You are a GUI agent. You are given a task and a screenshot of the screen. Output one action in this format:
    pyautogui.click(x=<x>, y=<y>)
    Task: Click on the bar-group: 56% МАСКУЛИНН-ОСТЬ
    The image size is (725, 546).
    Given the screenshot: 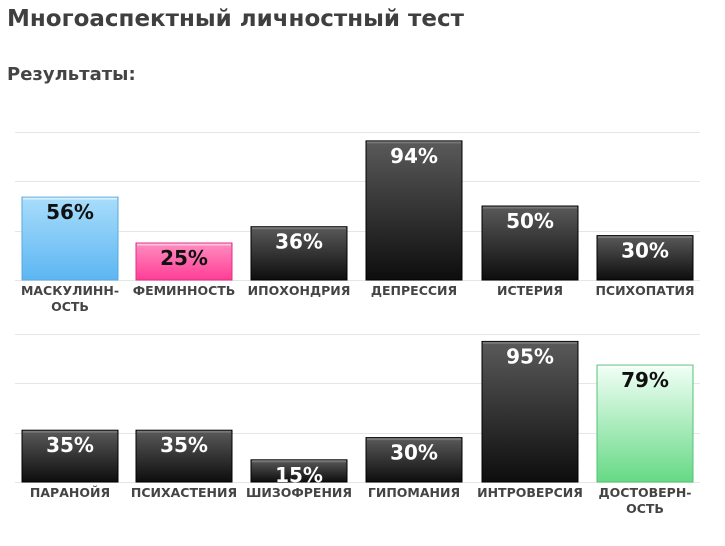 What is the action you would take?
    pyautogui.click(x=70, y=255)
    